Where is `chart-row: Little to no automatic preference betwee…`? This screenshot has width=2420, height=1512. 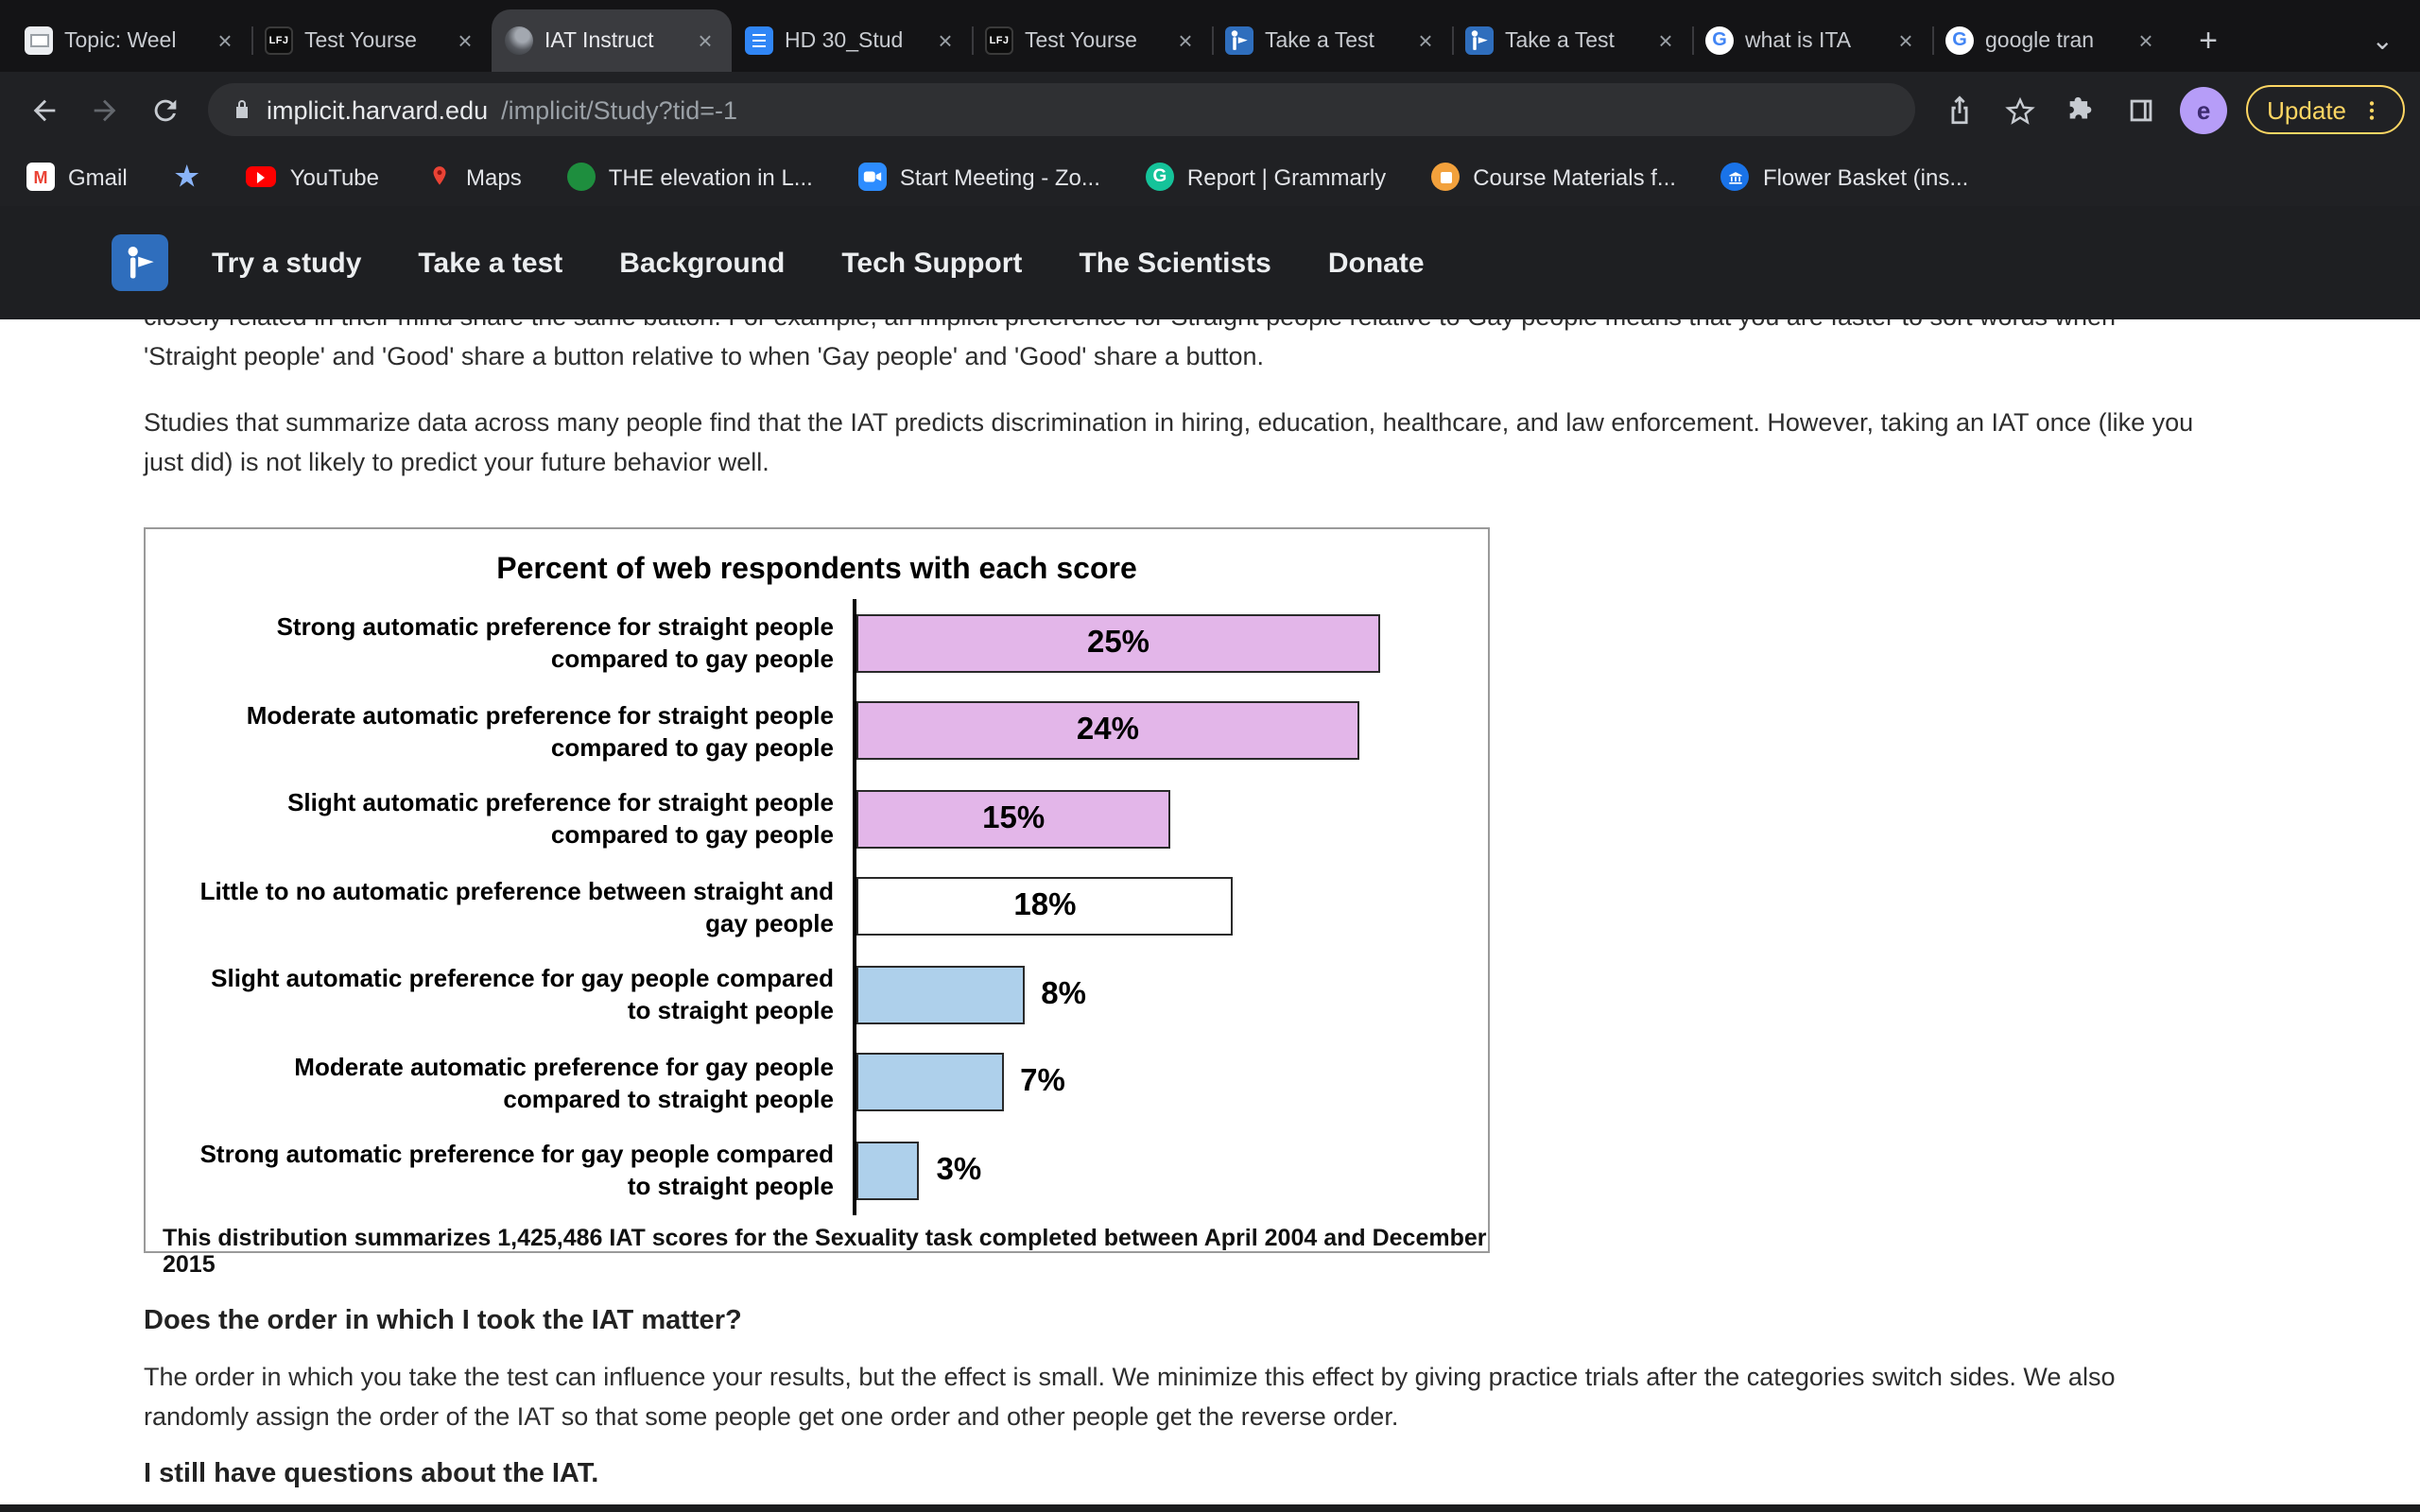 chart-row: Little to no automatic preference betwee… is located at coordinates (817, 907).